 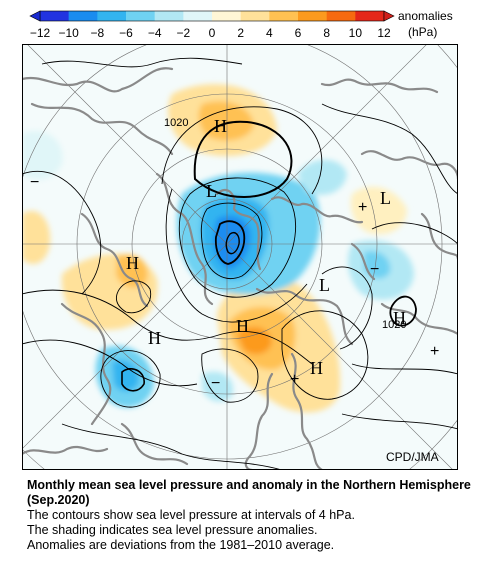 I want to click on colorbar-right-arrow, so click(x=389, y=16).